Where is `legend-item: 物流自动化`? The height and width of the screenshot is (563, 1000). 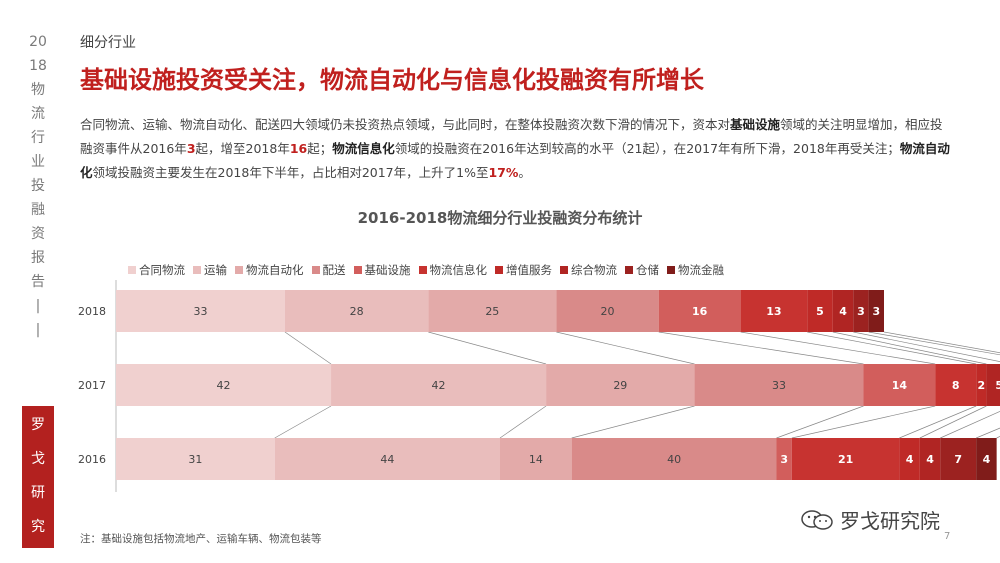 legend-item: 物流自动化 is located at coordinates (269, 270).